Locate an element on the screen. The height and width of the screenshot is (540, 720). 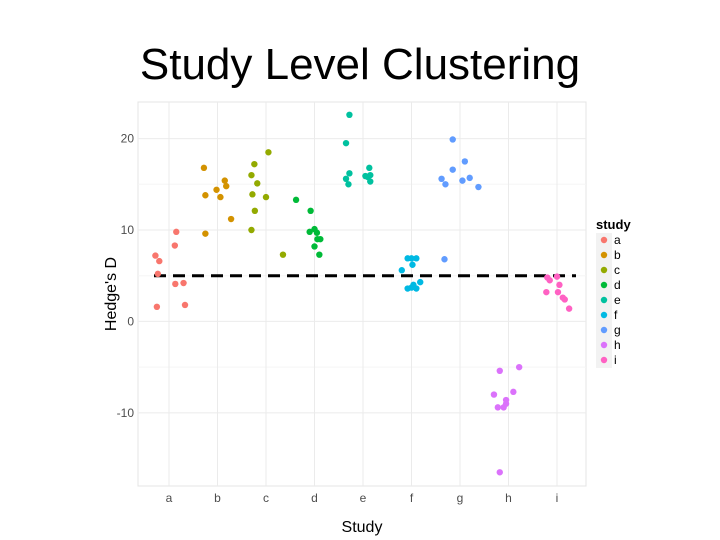
legend-label-i: i is located at coordinates (615, 360).